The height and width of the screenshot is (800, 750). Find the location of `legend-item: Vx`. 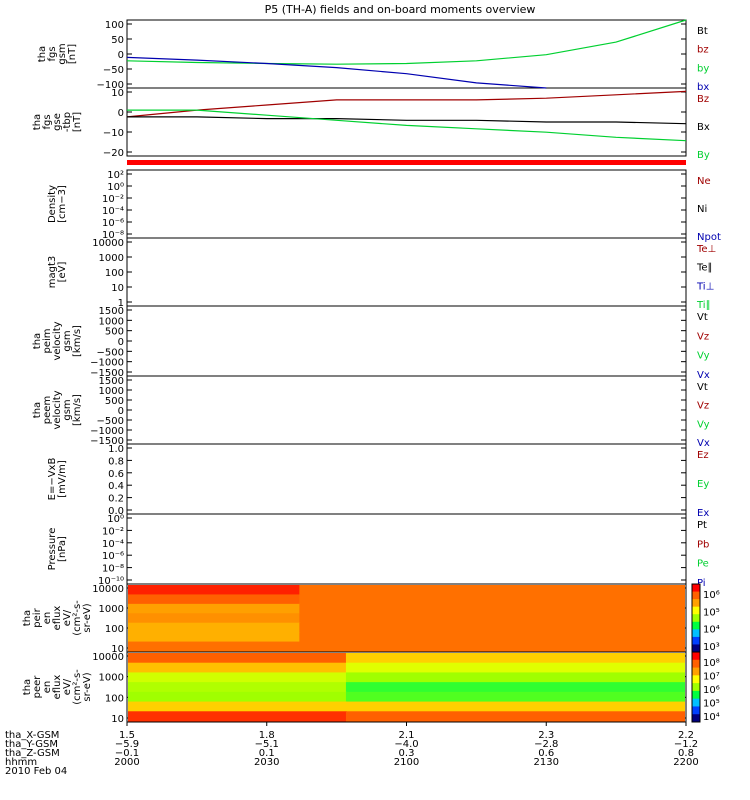

legend-item: Vx is located at coordinates (703, 375).